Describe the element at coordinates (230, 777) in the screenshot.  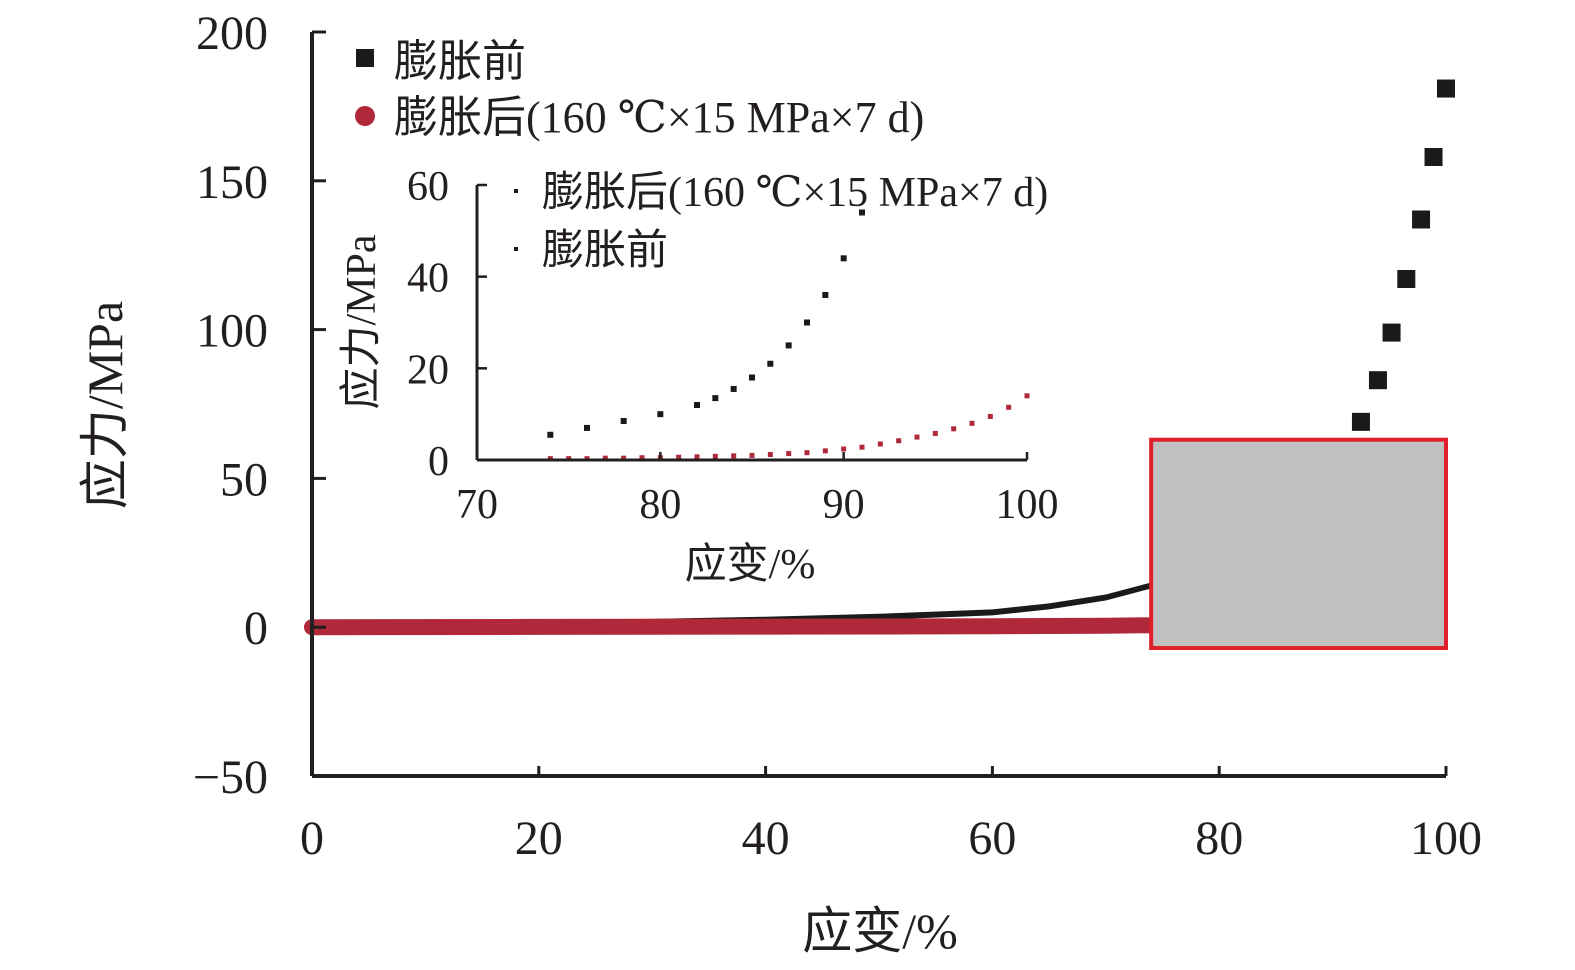
I see `main-y-tick-label: −50` at that location.